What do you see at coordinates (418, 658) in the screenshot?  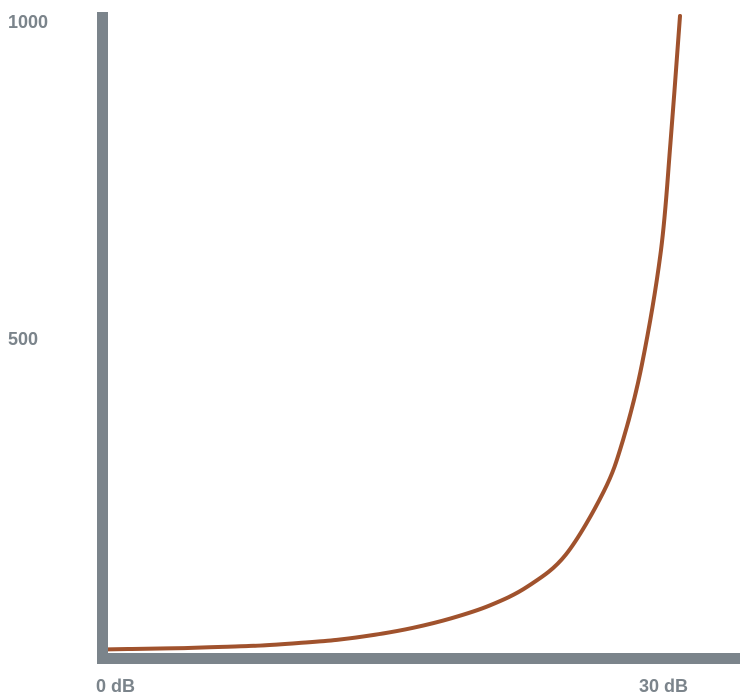 I see `x-axis-line` at bounding box center [418, 658].